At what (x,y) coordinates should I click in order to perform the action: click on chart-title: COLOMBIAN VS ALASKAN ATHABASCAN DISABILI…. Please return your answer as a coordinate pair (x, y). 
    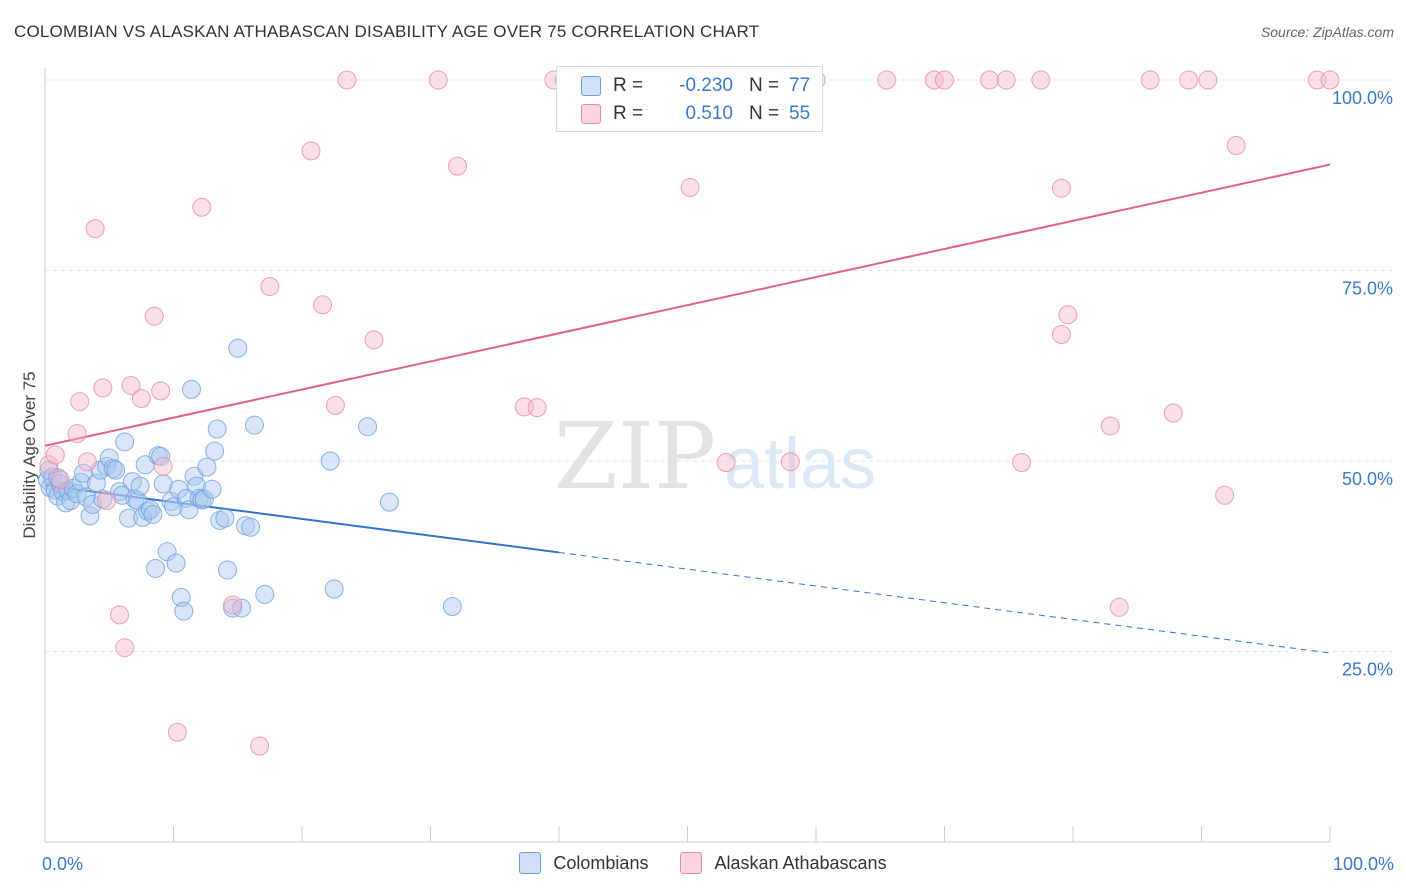
    Looking at the image, I should click on (387, 31).